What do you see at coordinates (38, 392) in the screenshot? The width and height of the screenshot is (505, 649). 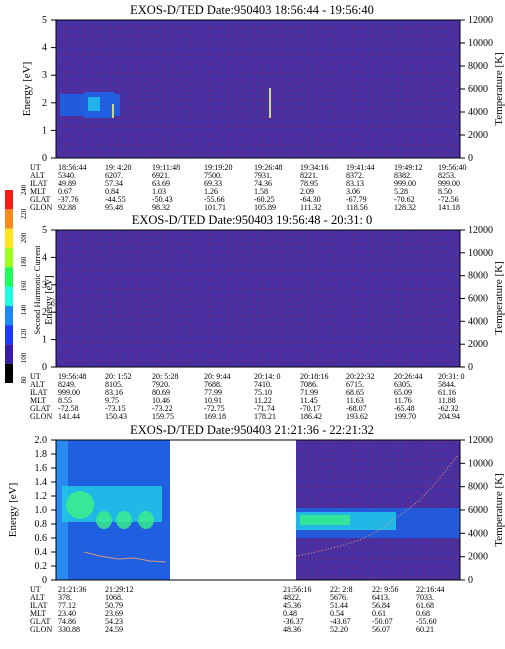 I see `ephemeris-label: ILAT` at bounding box center [38, 392].